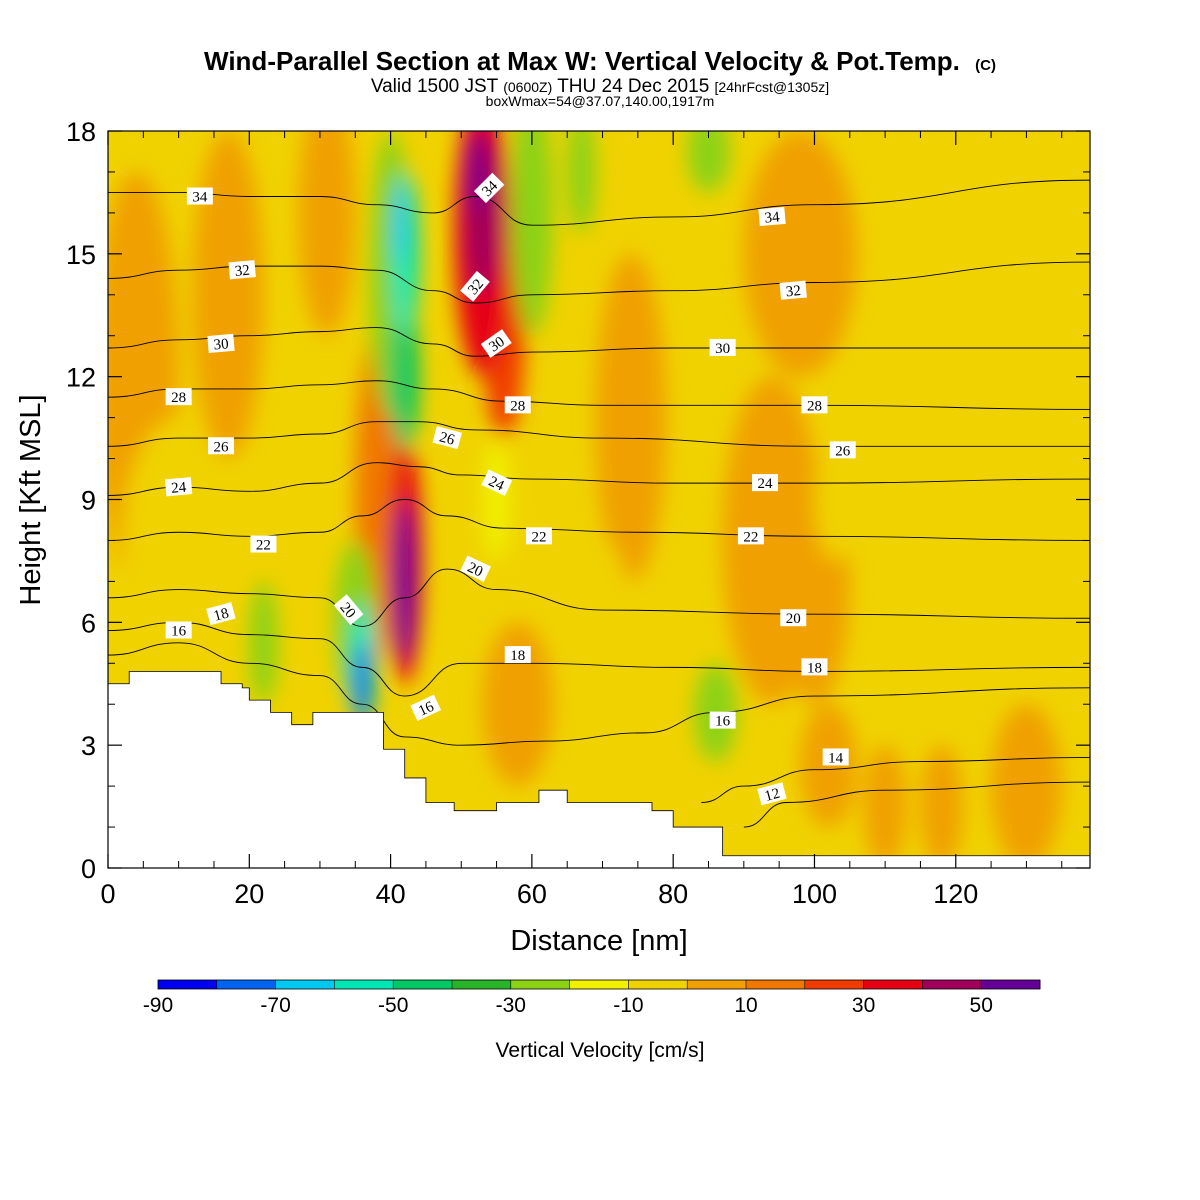  I want to click on y-tick-label: 12, so click(81, 378).